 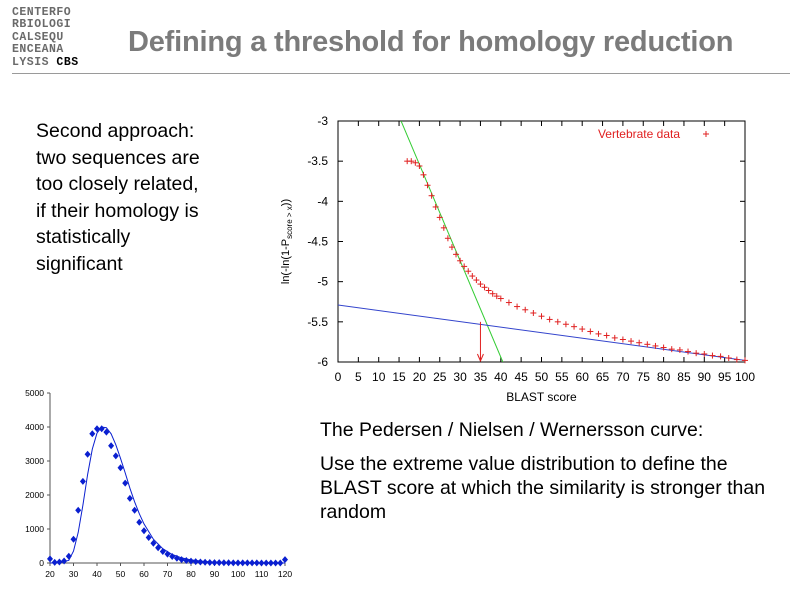 I want to click on y-tick-label: -6, so click(x=322, y=362).